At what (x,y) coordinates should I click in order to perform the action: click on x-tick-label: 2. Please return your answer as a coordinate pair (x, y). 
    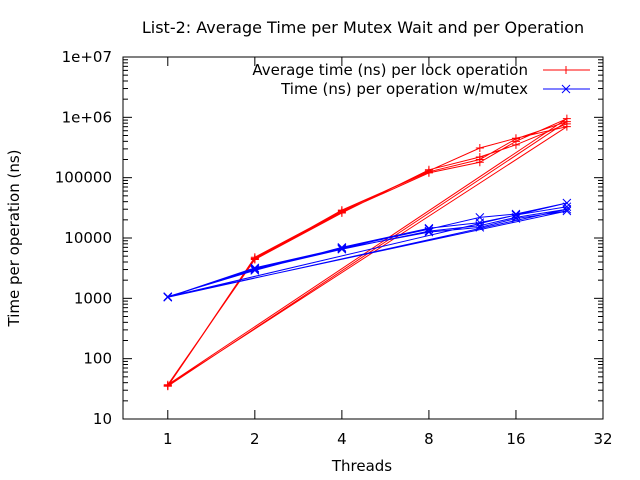
    Looking at the image, I should click on (255, 439).